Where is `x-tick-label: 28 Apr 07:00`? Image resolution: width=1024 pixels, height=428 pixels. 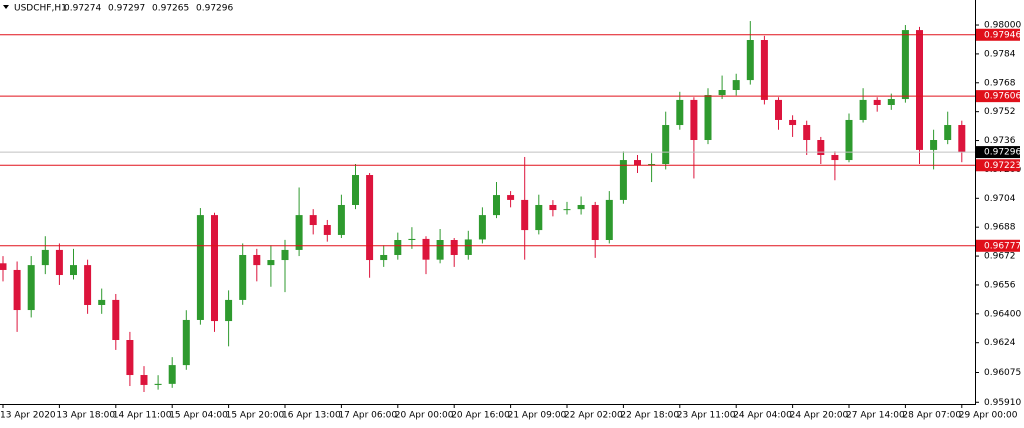
x-tick-label: 28 Apr 07:00 is located at coordinates (931, 416).